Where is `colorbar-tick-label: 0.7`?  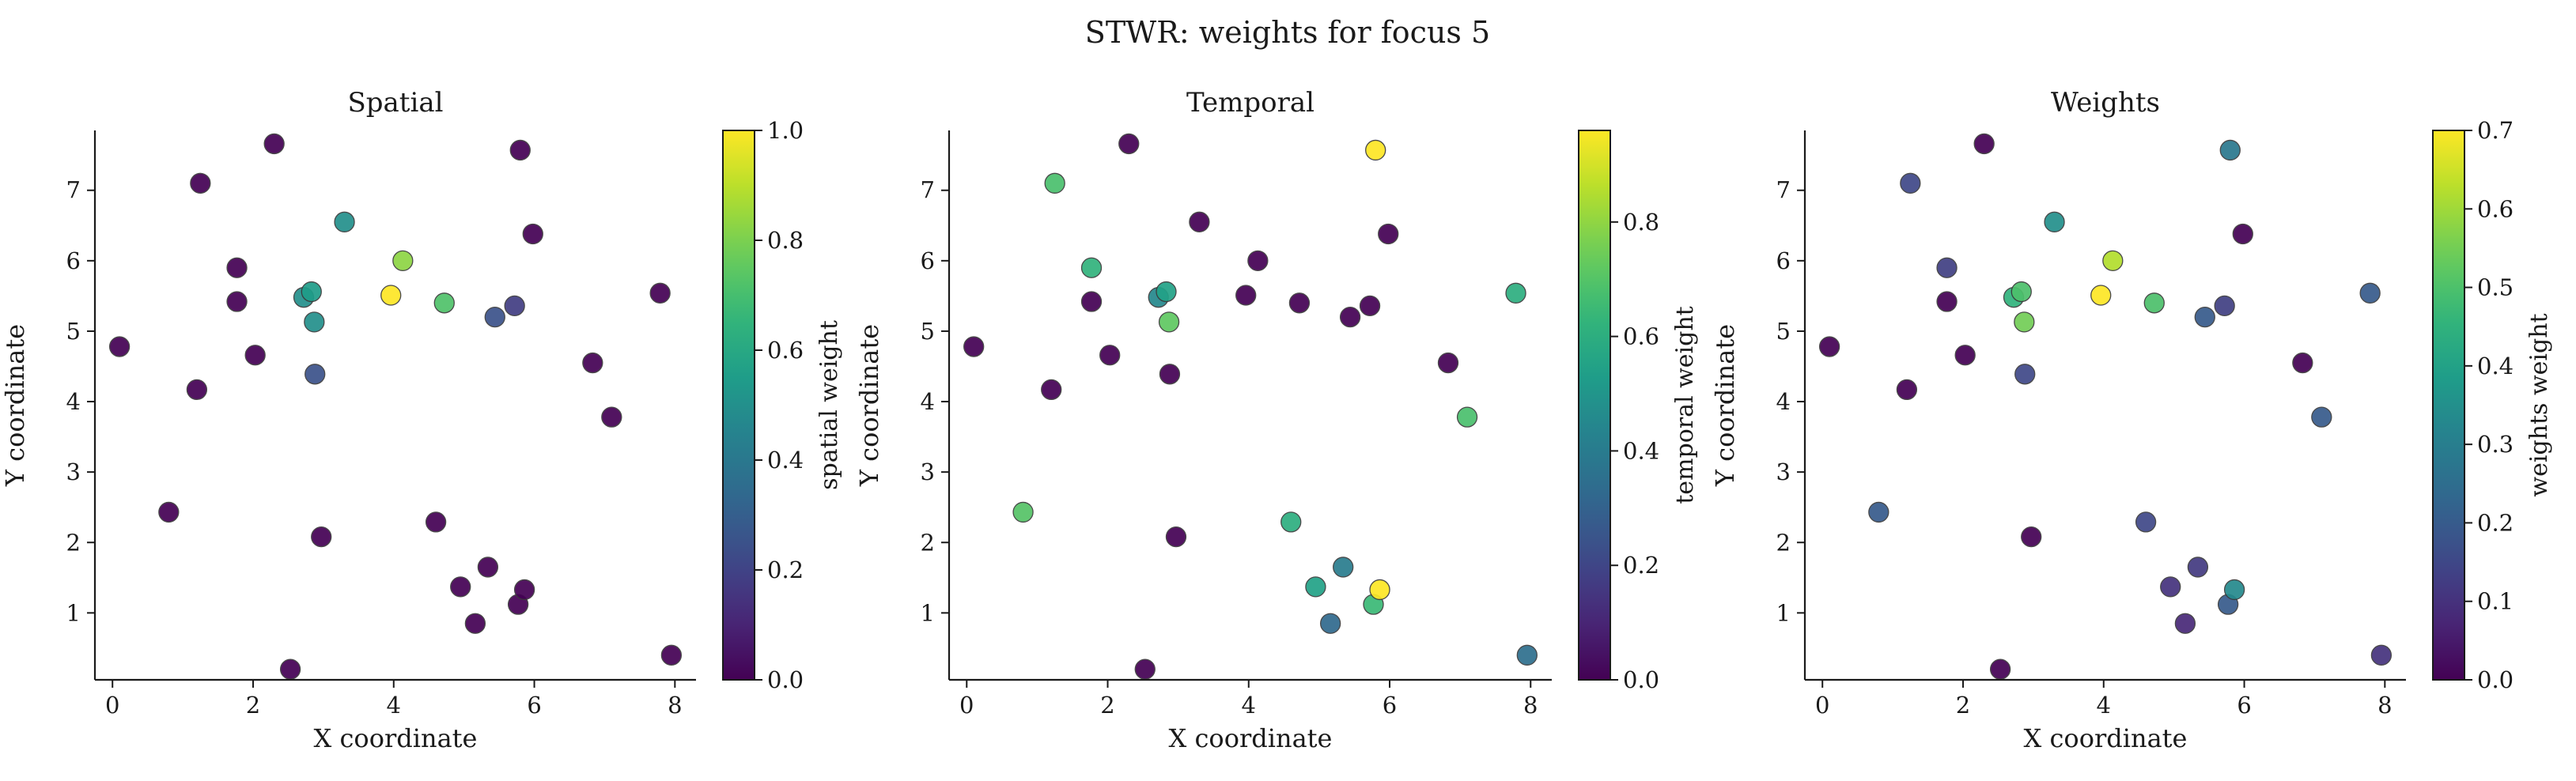
colorbar-tick-label: 0.7 is located at coordinates (2496, 131).